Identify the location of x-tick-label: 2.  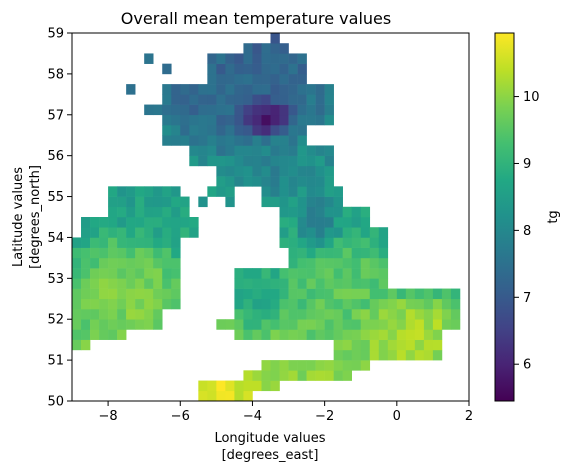
(469, 416).